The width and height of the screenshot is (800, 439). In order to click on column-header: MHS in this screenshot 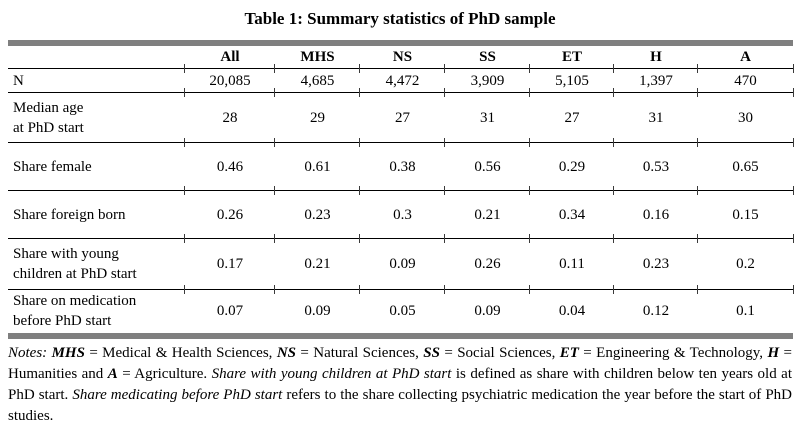, I will do `click(317, 57)`.